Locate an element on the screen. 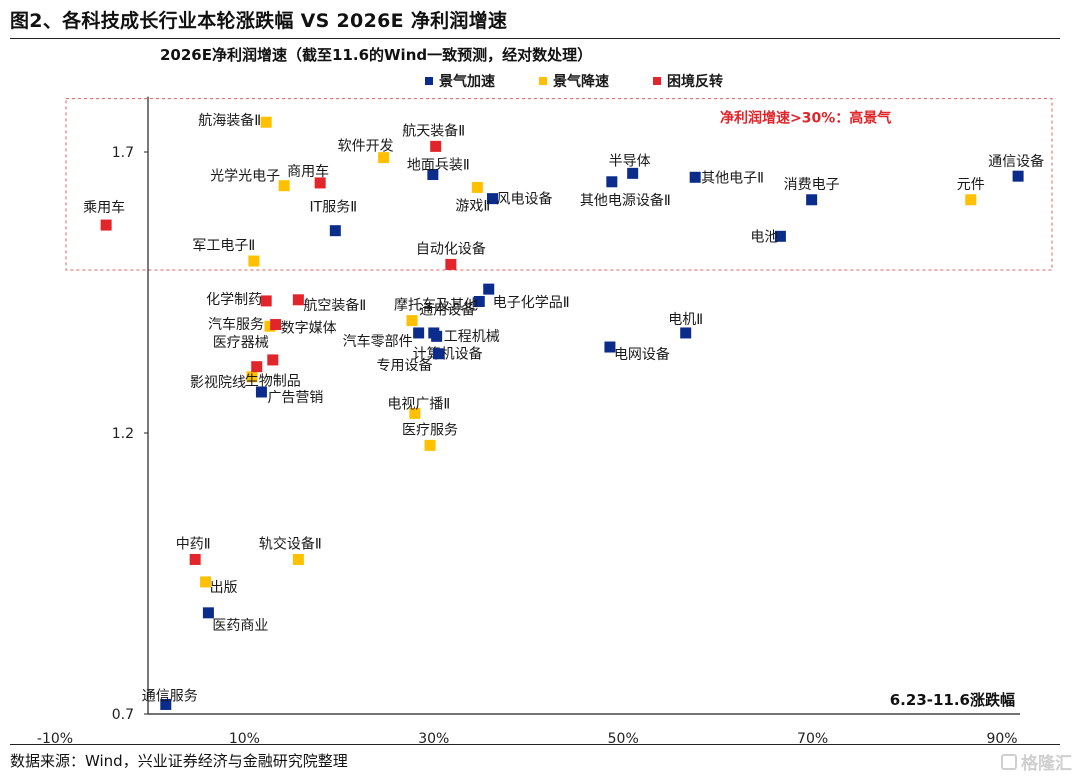  data-point-label: 电池 is located at coordinates (764, 237).